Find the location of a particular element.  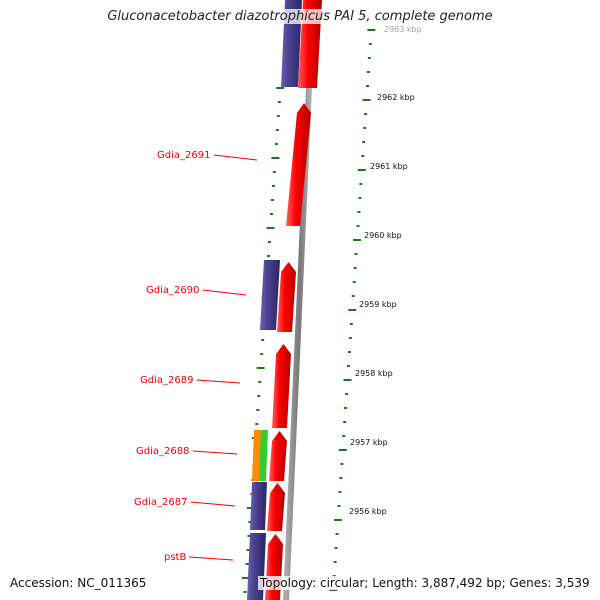

kbp-label: 2962 kbp is located at coordinates (396, 97).